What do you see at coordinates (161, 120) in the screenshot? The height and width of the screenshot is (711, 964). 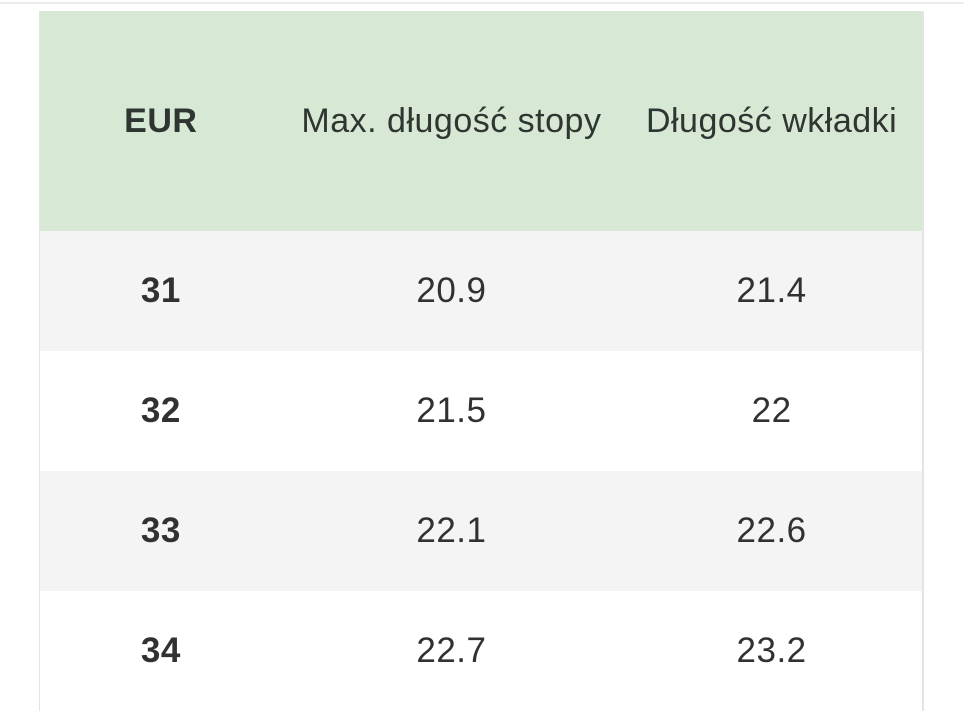 I see `header-eur: EUR` at bounding box center [161, 120].